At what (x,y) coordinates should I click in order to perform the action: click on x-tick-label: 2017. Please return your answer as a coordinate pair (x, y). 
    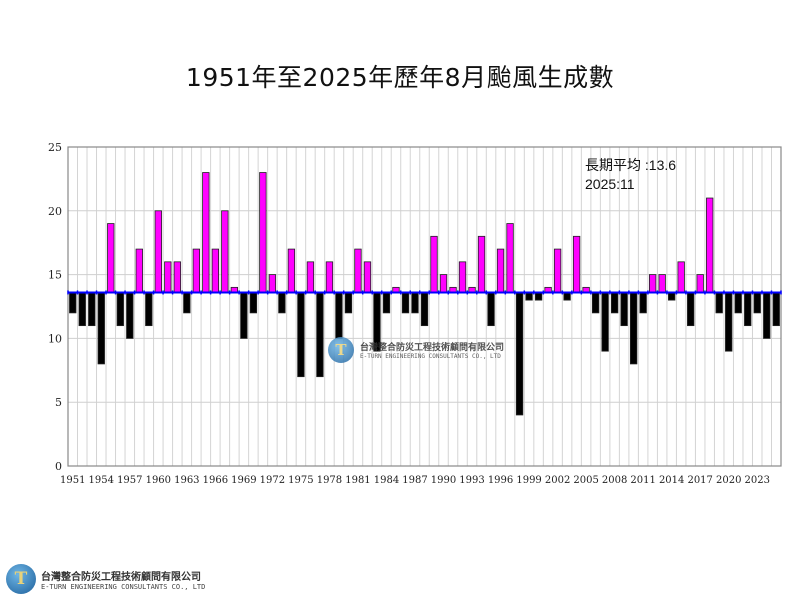
    Looking at the image, I should click on (699, 480).